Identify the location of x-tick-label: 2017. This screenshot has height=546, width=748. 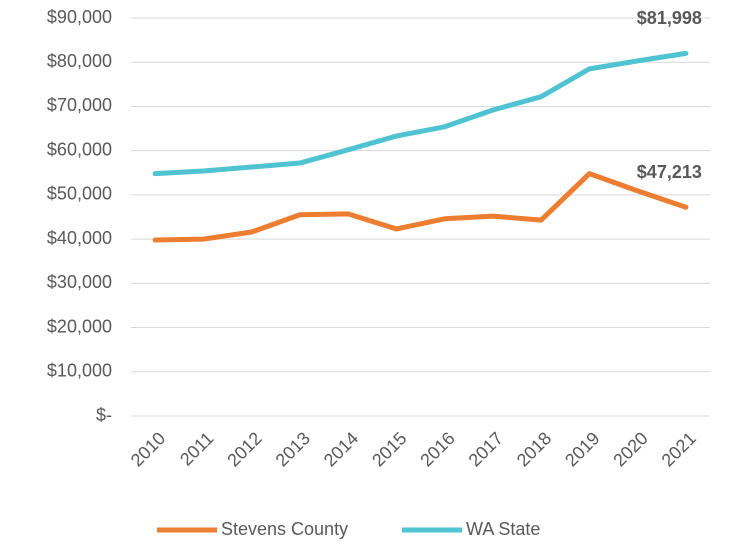
(486, 449).